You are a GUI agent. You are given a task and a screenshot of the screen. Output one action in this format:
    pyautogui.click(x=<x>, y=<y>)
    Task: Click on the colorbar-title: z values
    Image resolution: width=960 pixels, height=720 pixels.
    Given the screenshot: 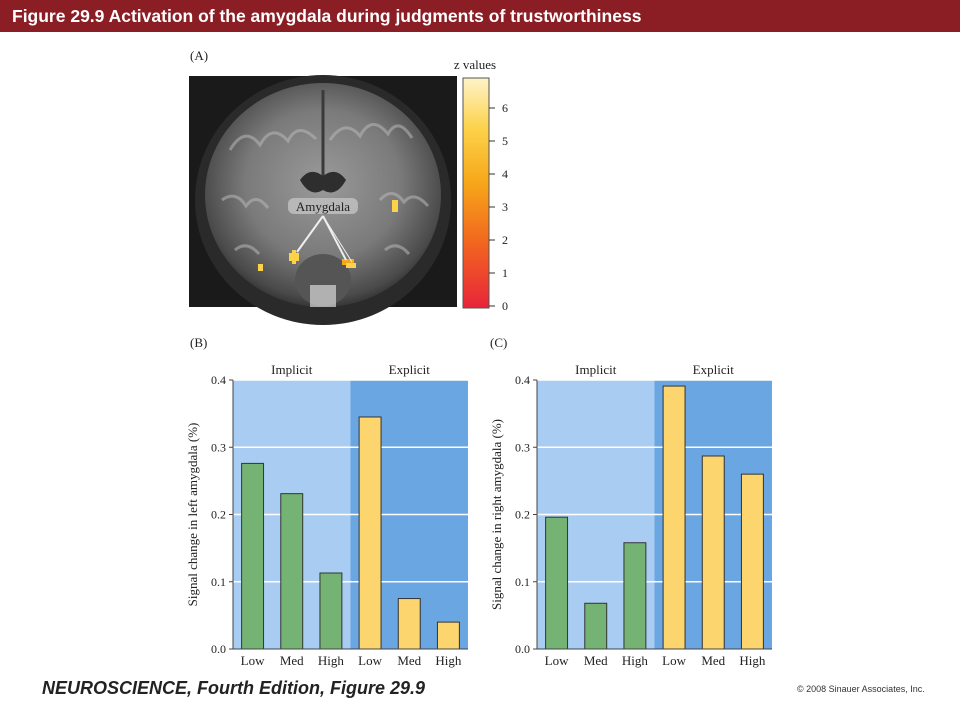 What is the action you would take?
    pyautogui.click(x=475, y=64)
    